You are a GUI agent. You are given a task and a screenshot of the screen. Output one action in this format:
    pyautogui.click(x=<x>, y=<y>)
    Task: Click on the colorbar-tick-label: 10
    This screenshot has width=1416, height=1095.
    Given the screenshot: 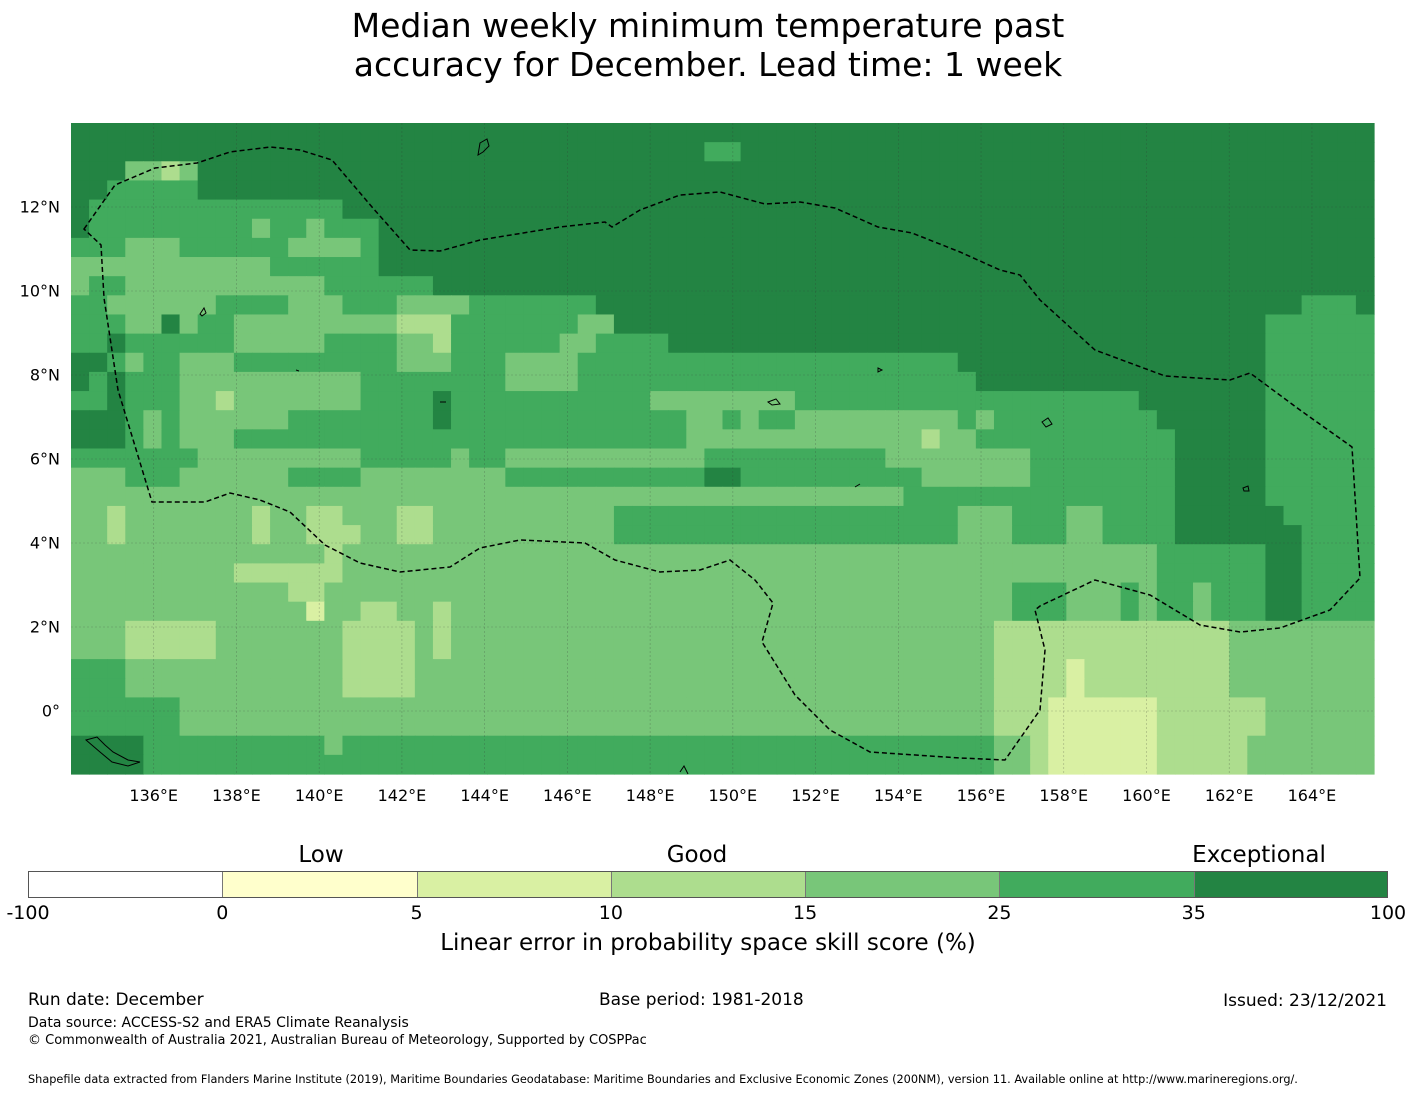 What is the action you would take?
    pyautogui.click(x=610, y=913)
    